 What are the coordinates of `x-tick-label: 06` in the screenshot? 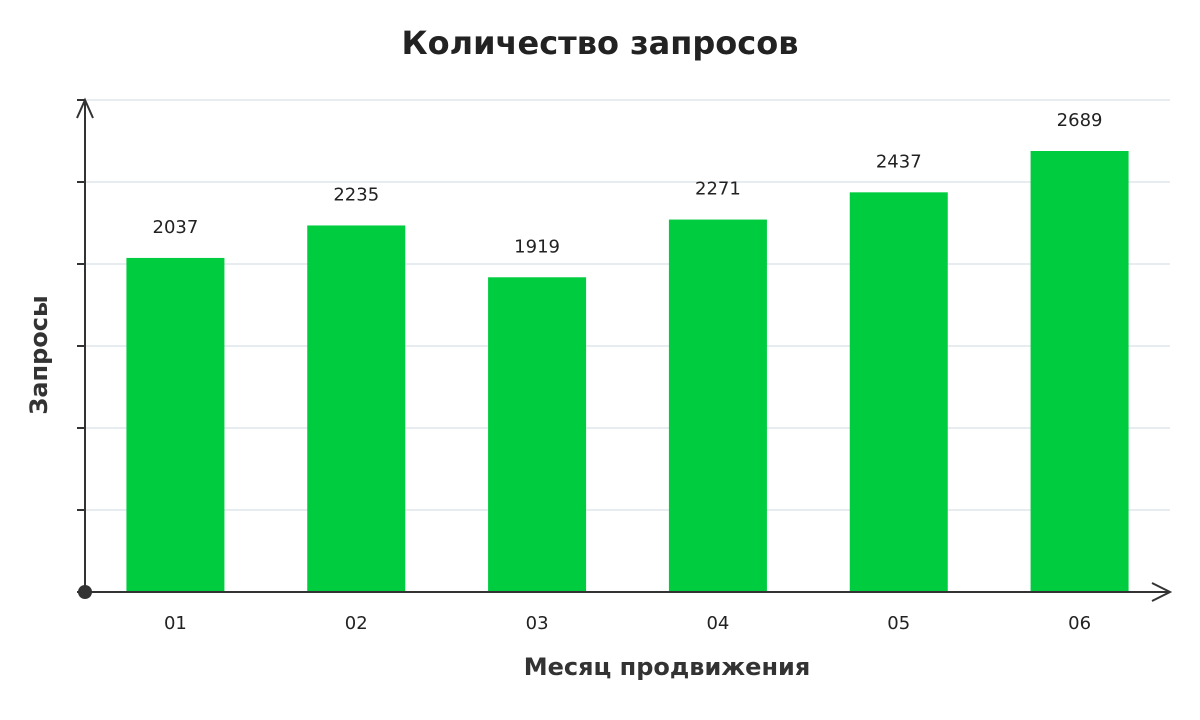 It's located at (1079, 623).